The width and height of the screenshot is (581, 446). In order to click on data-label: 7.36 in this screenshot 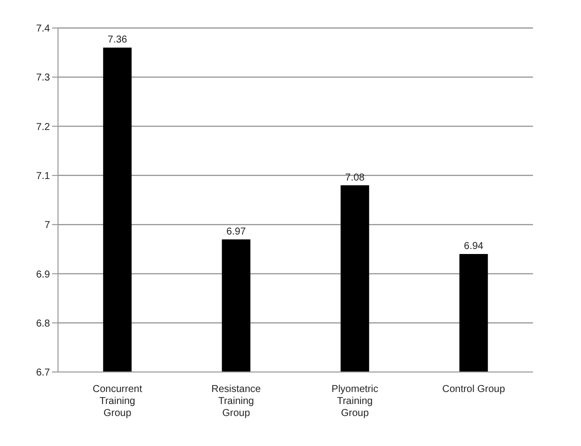, I will do `click(118, 40)`.